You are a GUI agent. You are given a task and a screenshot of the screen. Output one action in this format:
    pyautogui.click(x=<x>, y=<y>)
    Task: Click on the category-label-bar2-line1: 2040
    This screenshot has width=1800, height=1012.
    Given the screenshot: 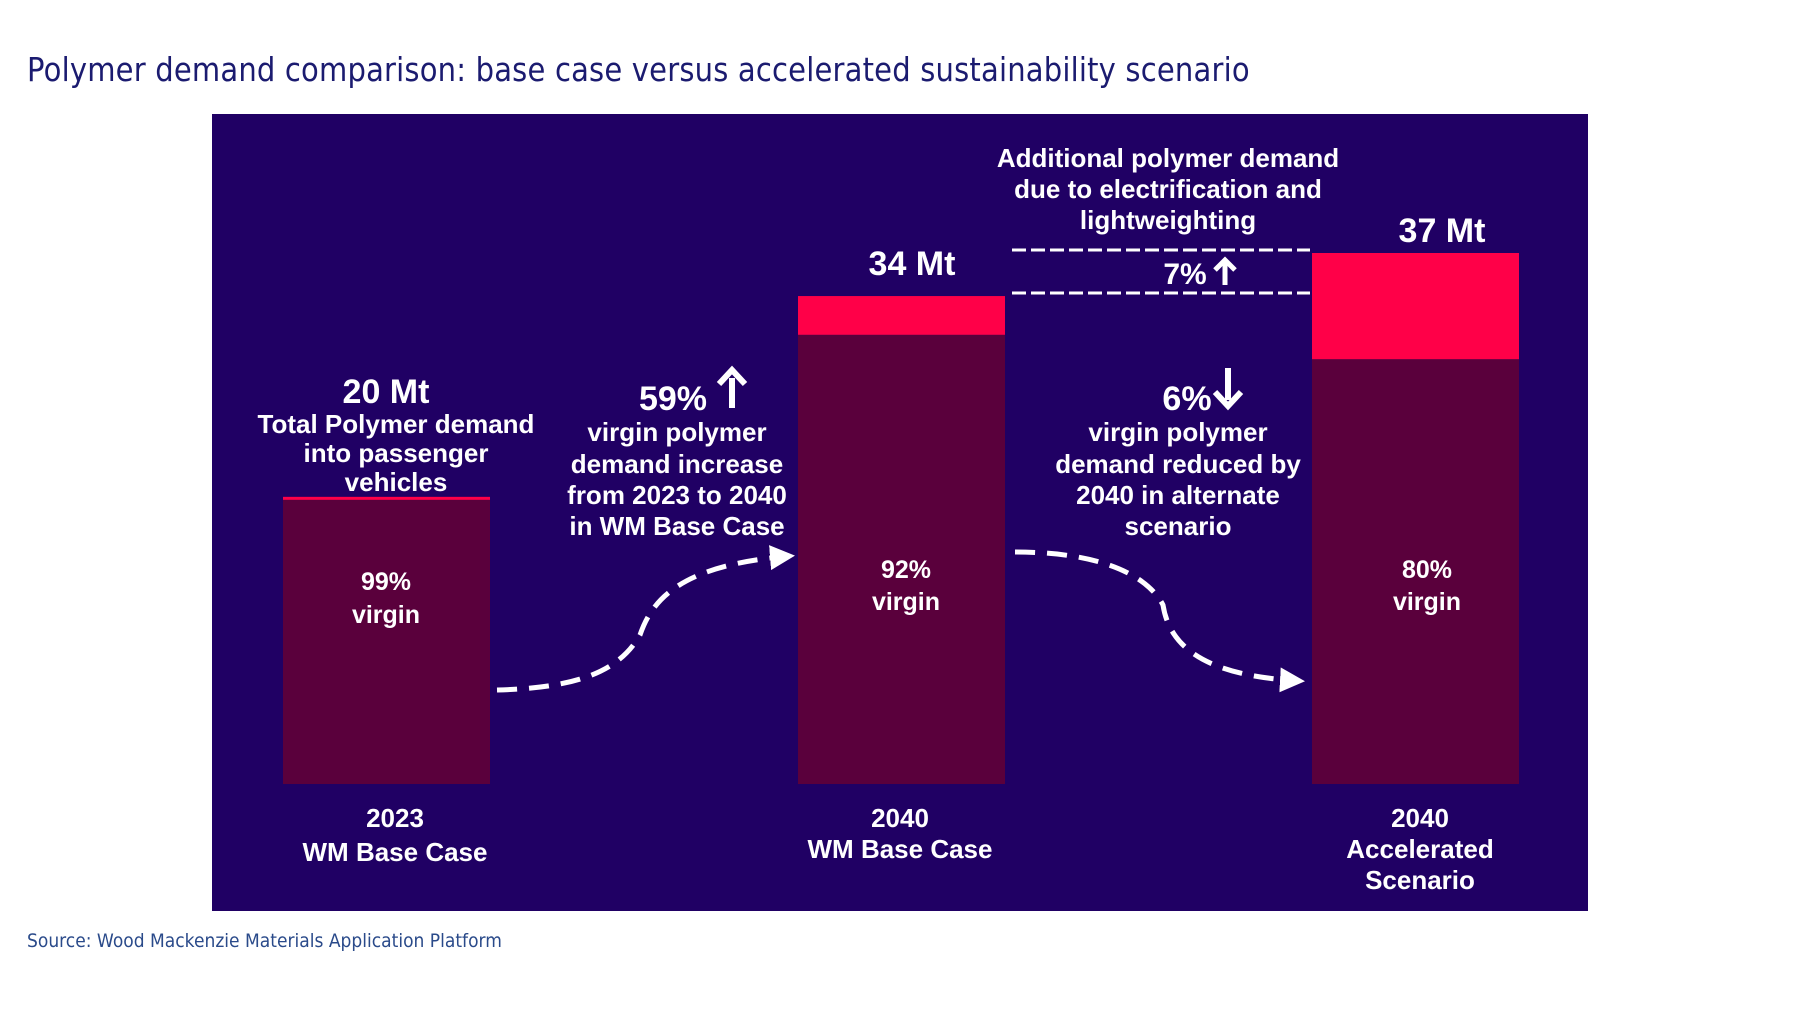 What is the action you would take?
    pyautogui.click(x=900, y=818)
    